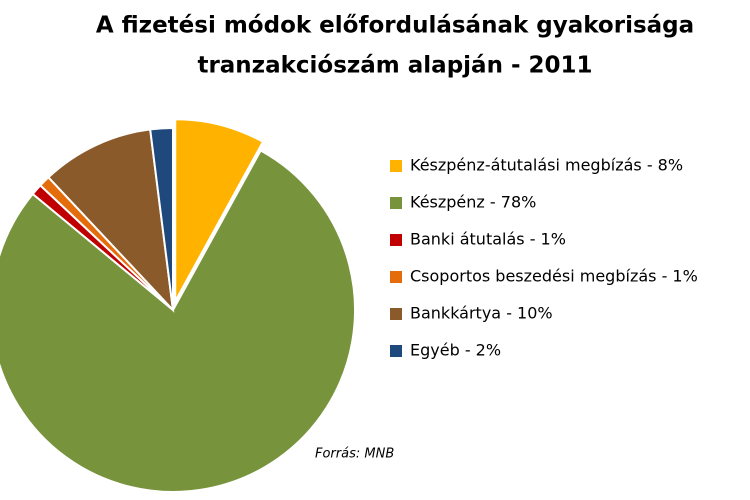  I want to click on legend-label: Banki átutalás - 1%, so click(488, 239).